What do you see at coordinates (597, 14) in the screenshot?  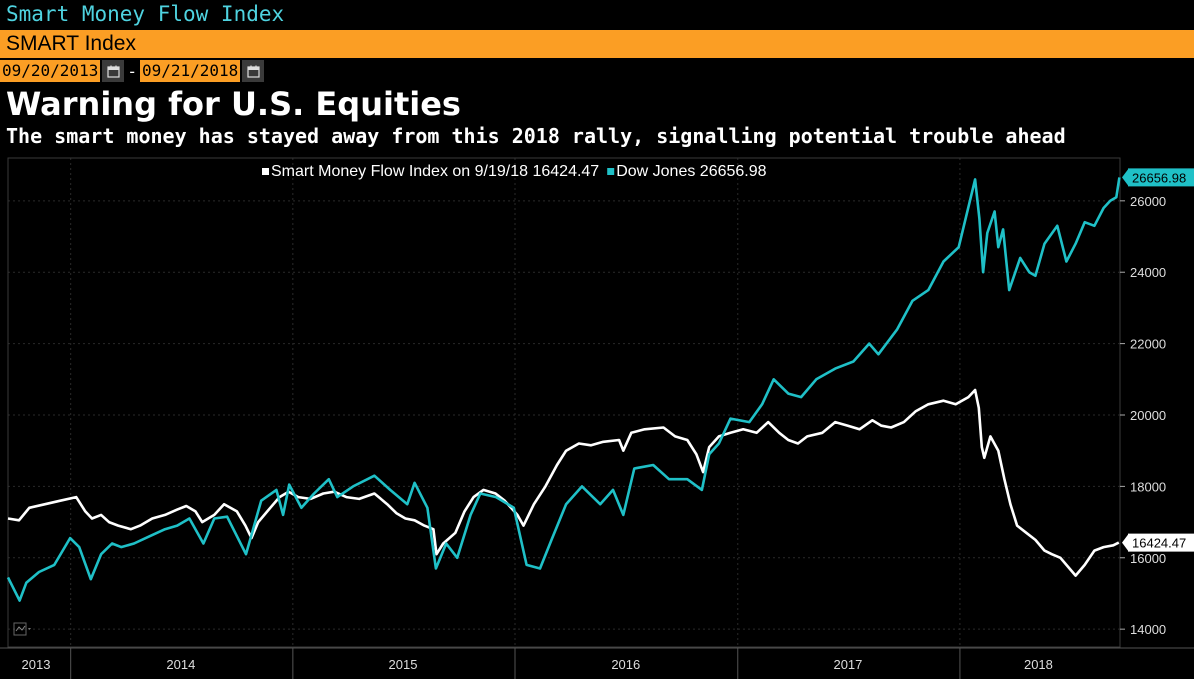 I see `window-title: Smart Money Flow Index` at bounding box center [597, 14].